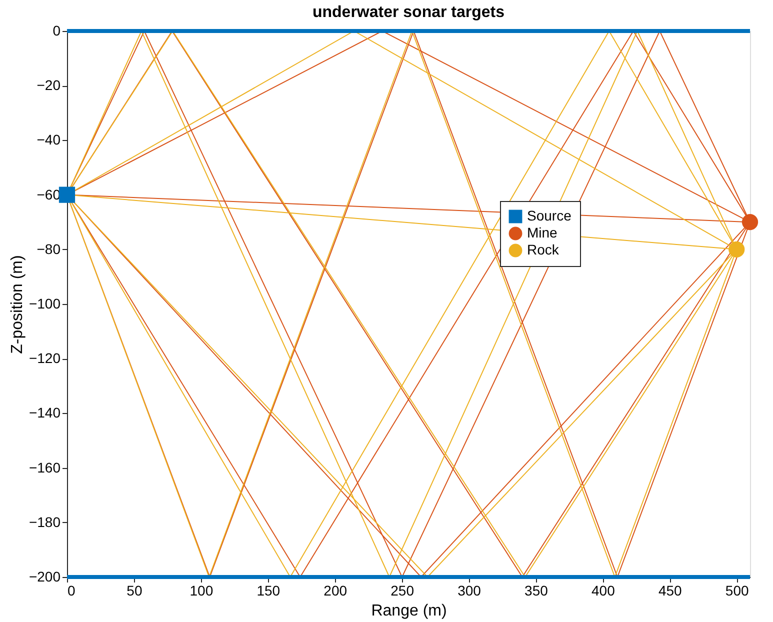  I want to click on x-tick-label: 0, so click(72, 590).